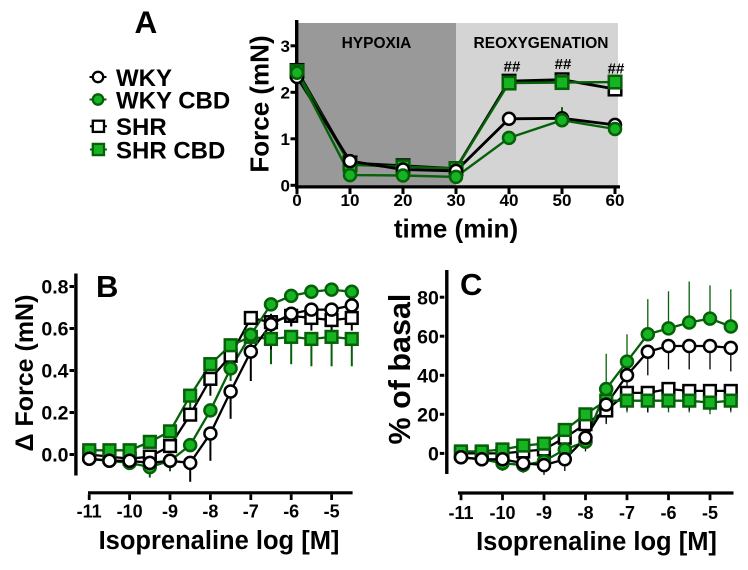  What do you see at coordinates (285, 139) in the screenshot?
I see `svg-text: 1` at bounding box center [285, 139].